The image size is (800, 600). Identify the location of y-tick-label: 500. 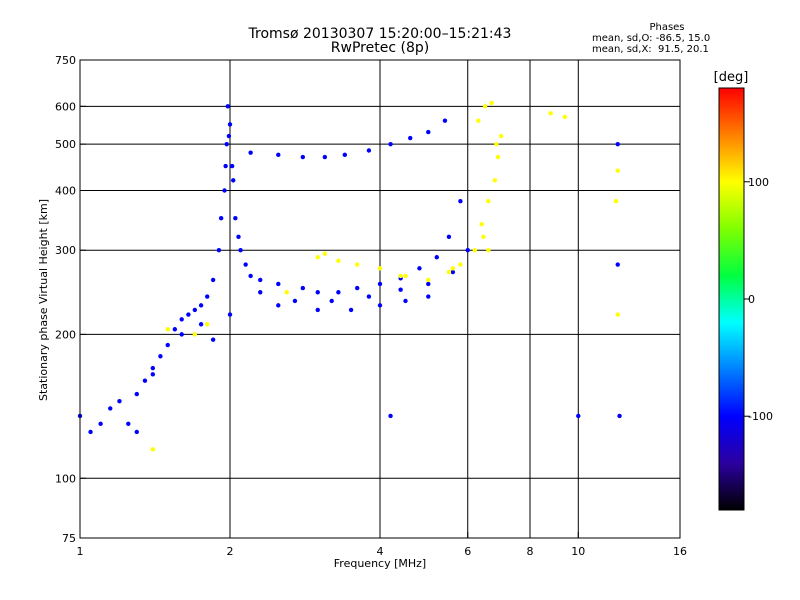
(65, 144).